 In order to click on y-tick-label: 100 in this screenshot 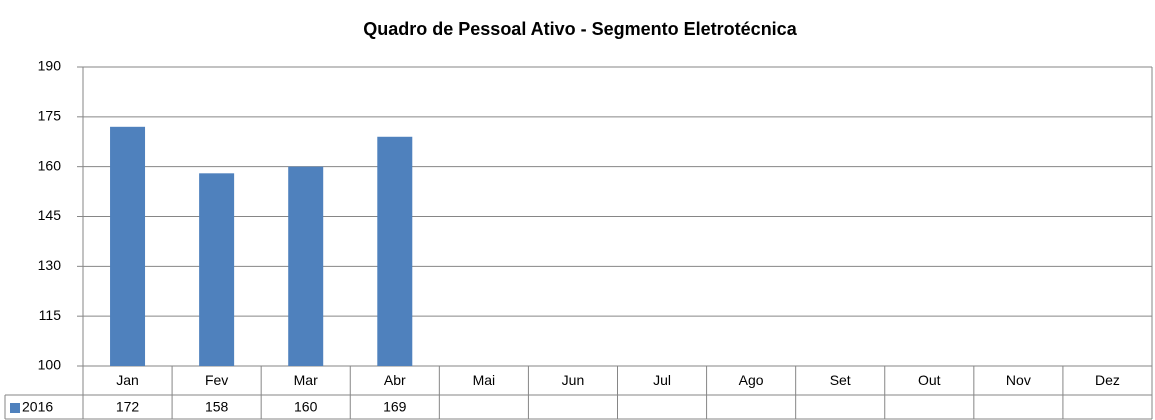, I will do `click(50, 365)`.